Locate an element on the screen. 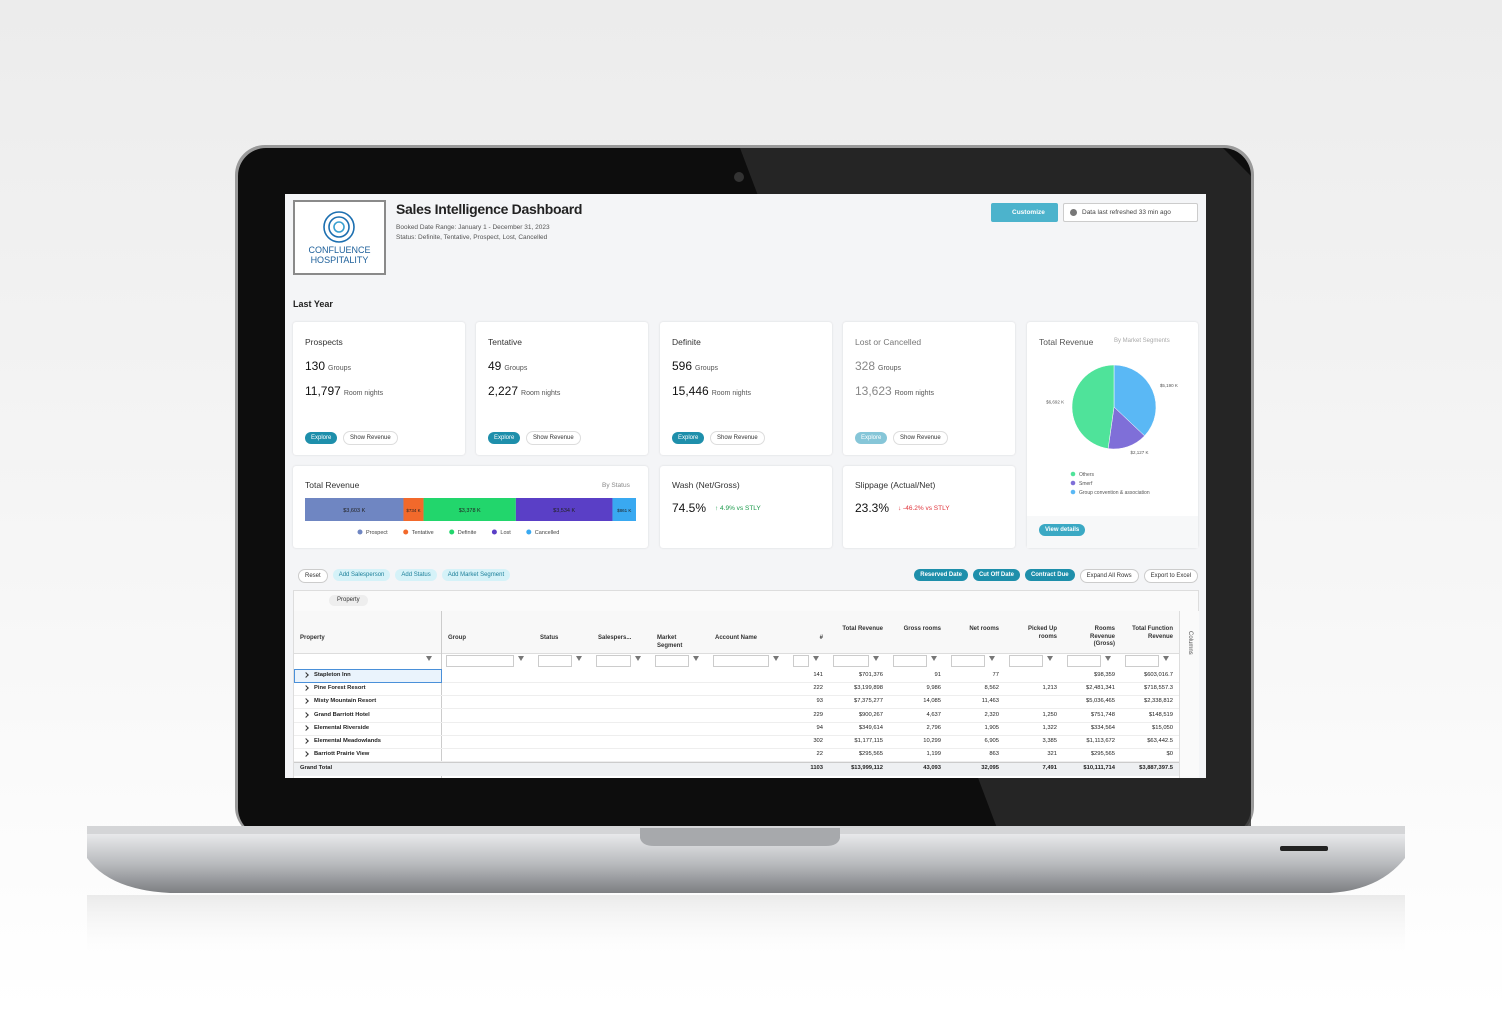 This screenshot has height=1011, width=1502. customize-button: Customize is located at coordinates (1024, 212).